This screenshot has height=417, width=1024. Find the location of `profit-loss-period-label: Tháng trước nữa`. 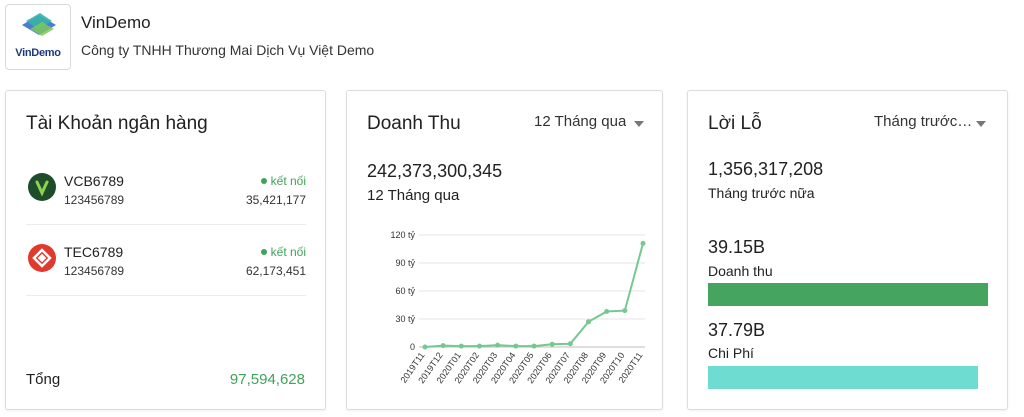

profit-loss-period-label: Tháng trước nữa is located at coordinates (761, 193).